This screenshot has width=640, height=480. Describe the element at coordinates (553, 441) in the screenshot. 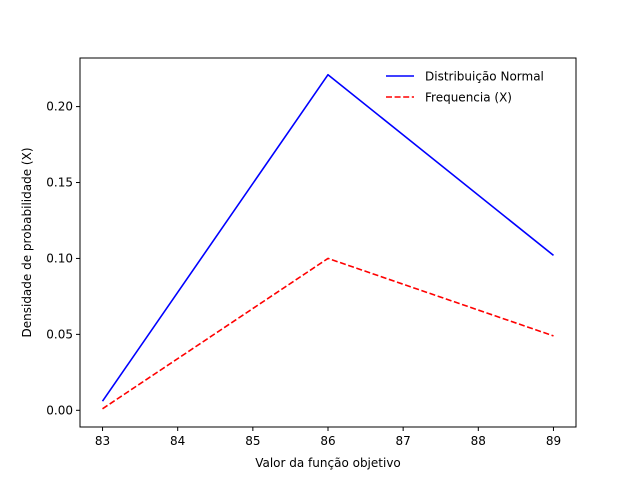

I see `x-tick-label: 89` at that location.